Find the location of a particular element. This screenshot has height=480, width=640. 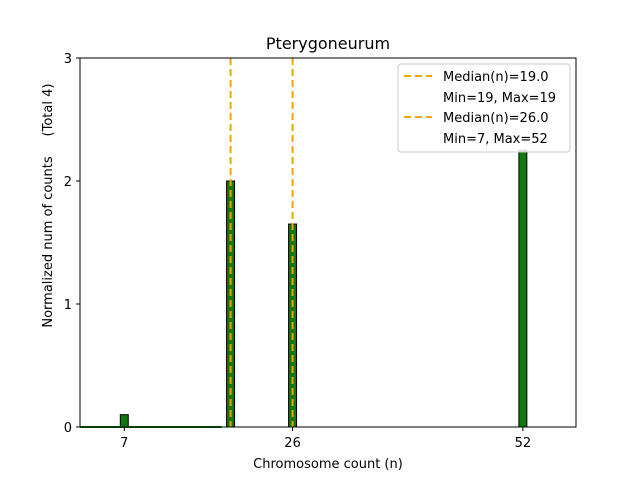

legend-median-label-19: Median(n)=19.0 is located at coordinates (496, 77).